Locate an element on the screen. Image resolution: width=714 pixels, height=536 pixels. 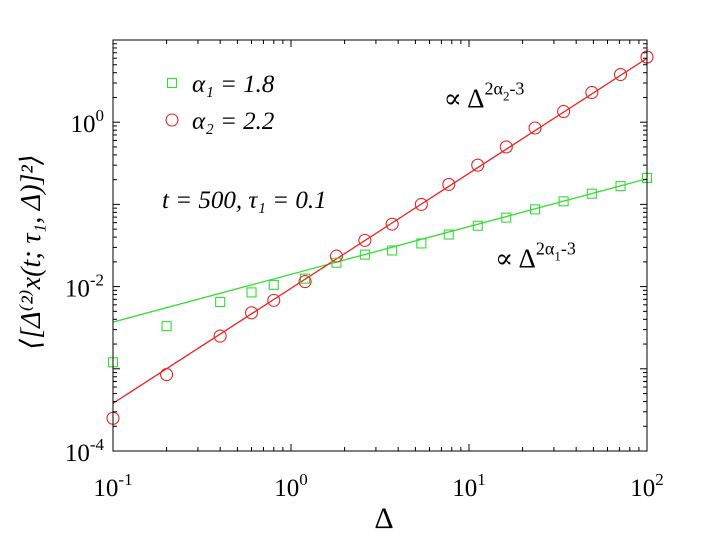
x-tick-label: 10⁰ is located at coordinates (291, 486).